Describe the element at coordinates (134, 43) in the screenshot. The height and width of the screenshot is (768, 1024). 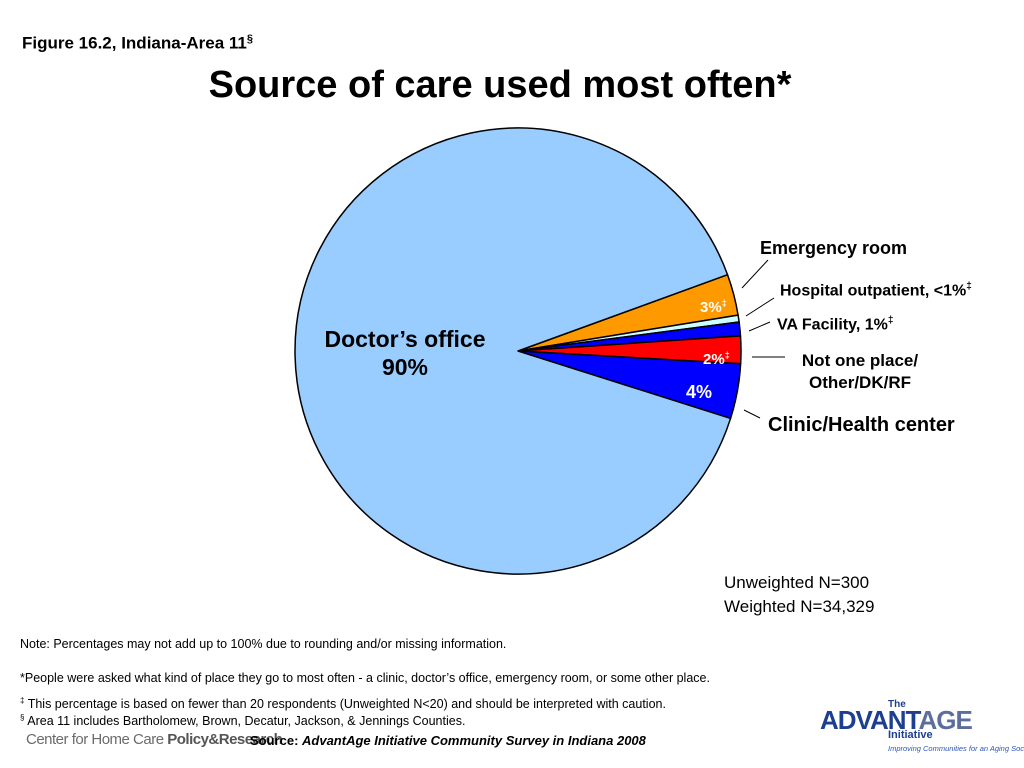
I see `figure-label-text: Figure 16.2, Indiana-Area 11` at that location.